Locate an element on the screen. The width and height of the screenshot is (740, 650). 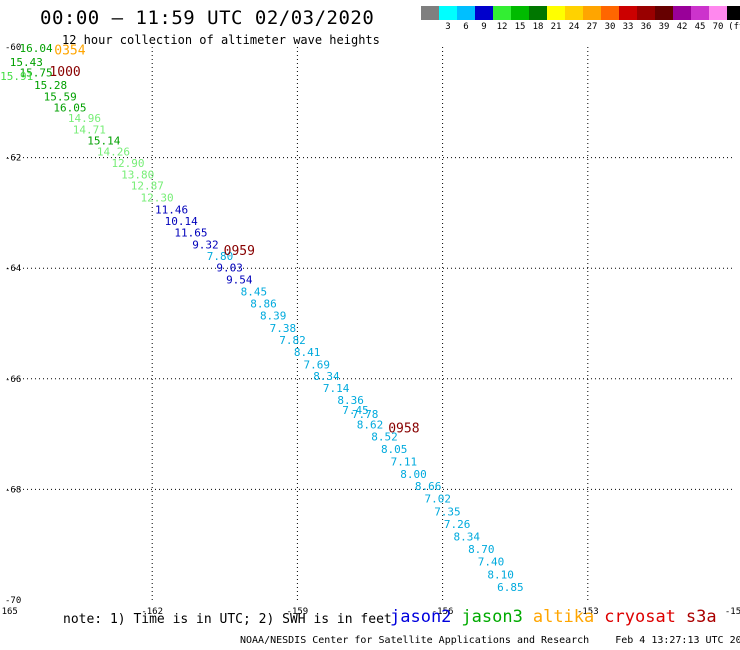
legend-label: 9 is located at coordinates (484, 27).